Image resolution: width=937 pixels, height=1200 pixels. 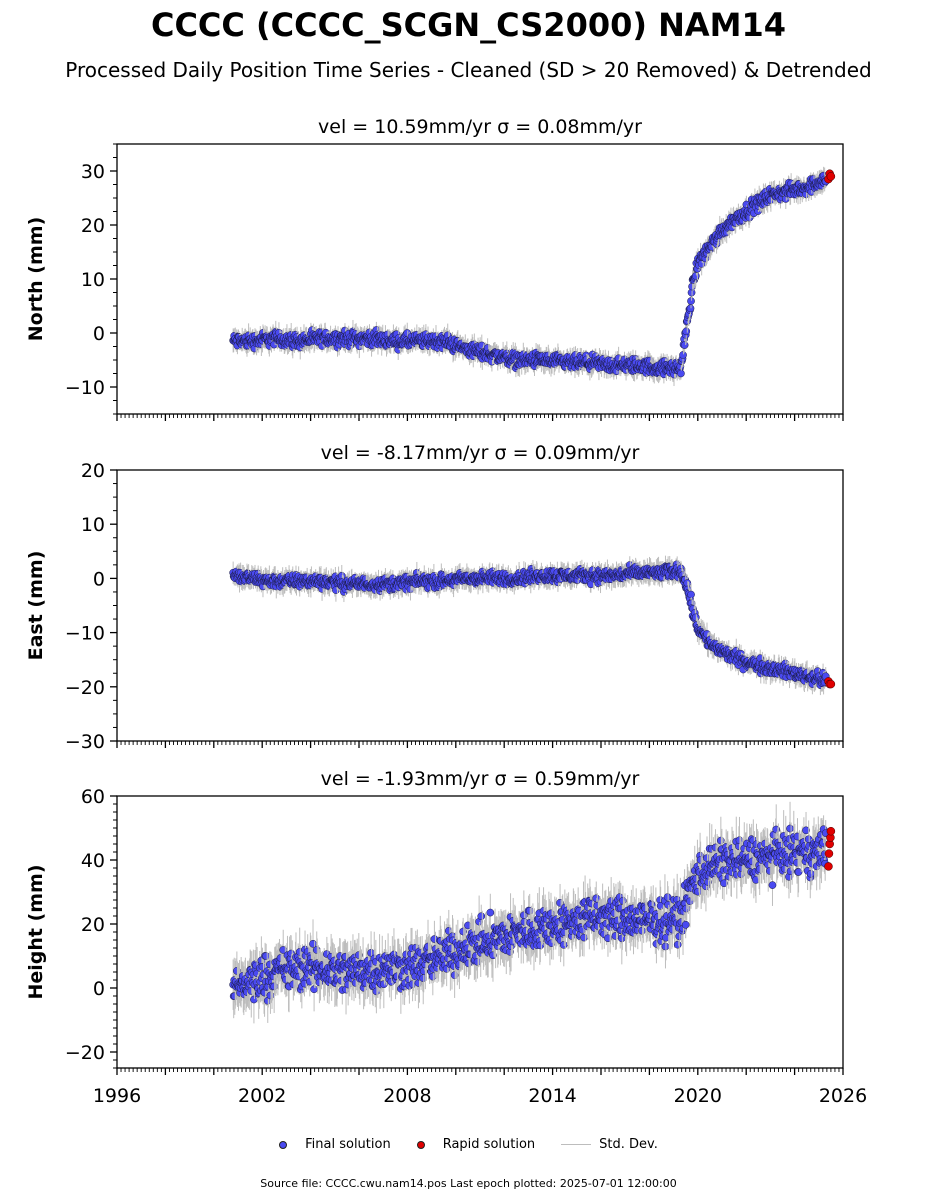 What do you see at coordinates (85, 742) in the screenshot?
I see `y-tick-label: −30` at bounding box center [85, 742].